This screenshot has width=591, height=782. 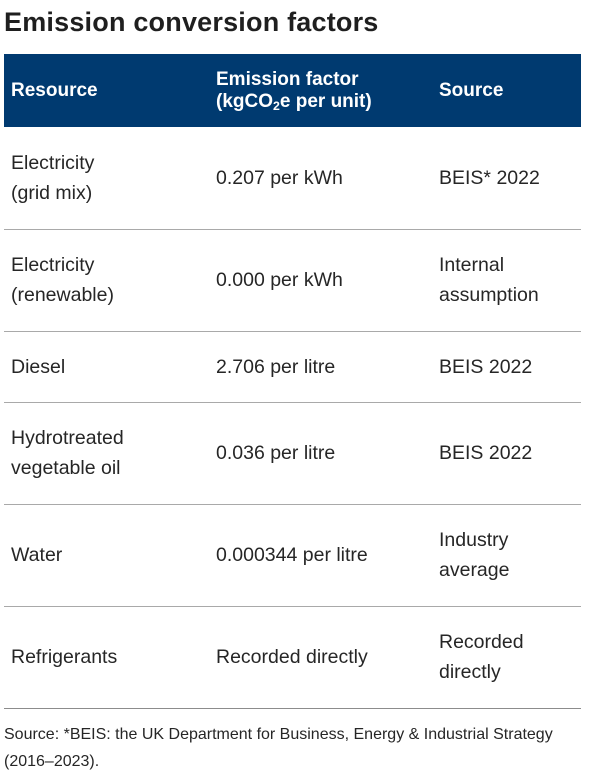 What do you see at coordinates (244, 101) in the screenshot?
I see `header-factor-unit-prefix: (kgCO` at bounding box center [244, 101].